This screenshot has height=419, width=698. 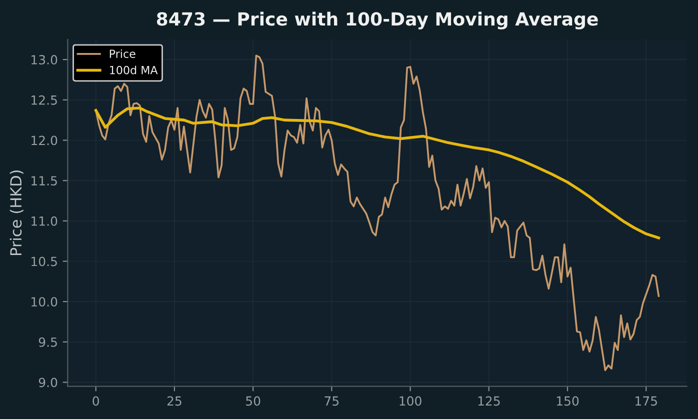 I want to click on x-tick-label: 75, so click(x=331, y=401).